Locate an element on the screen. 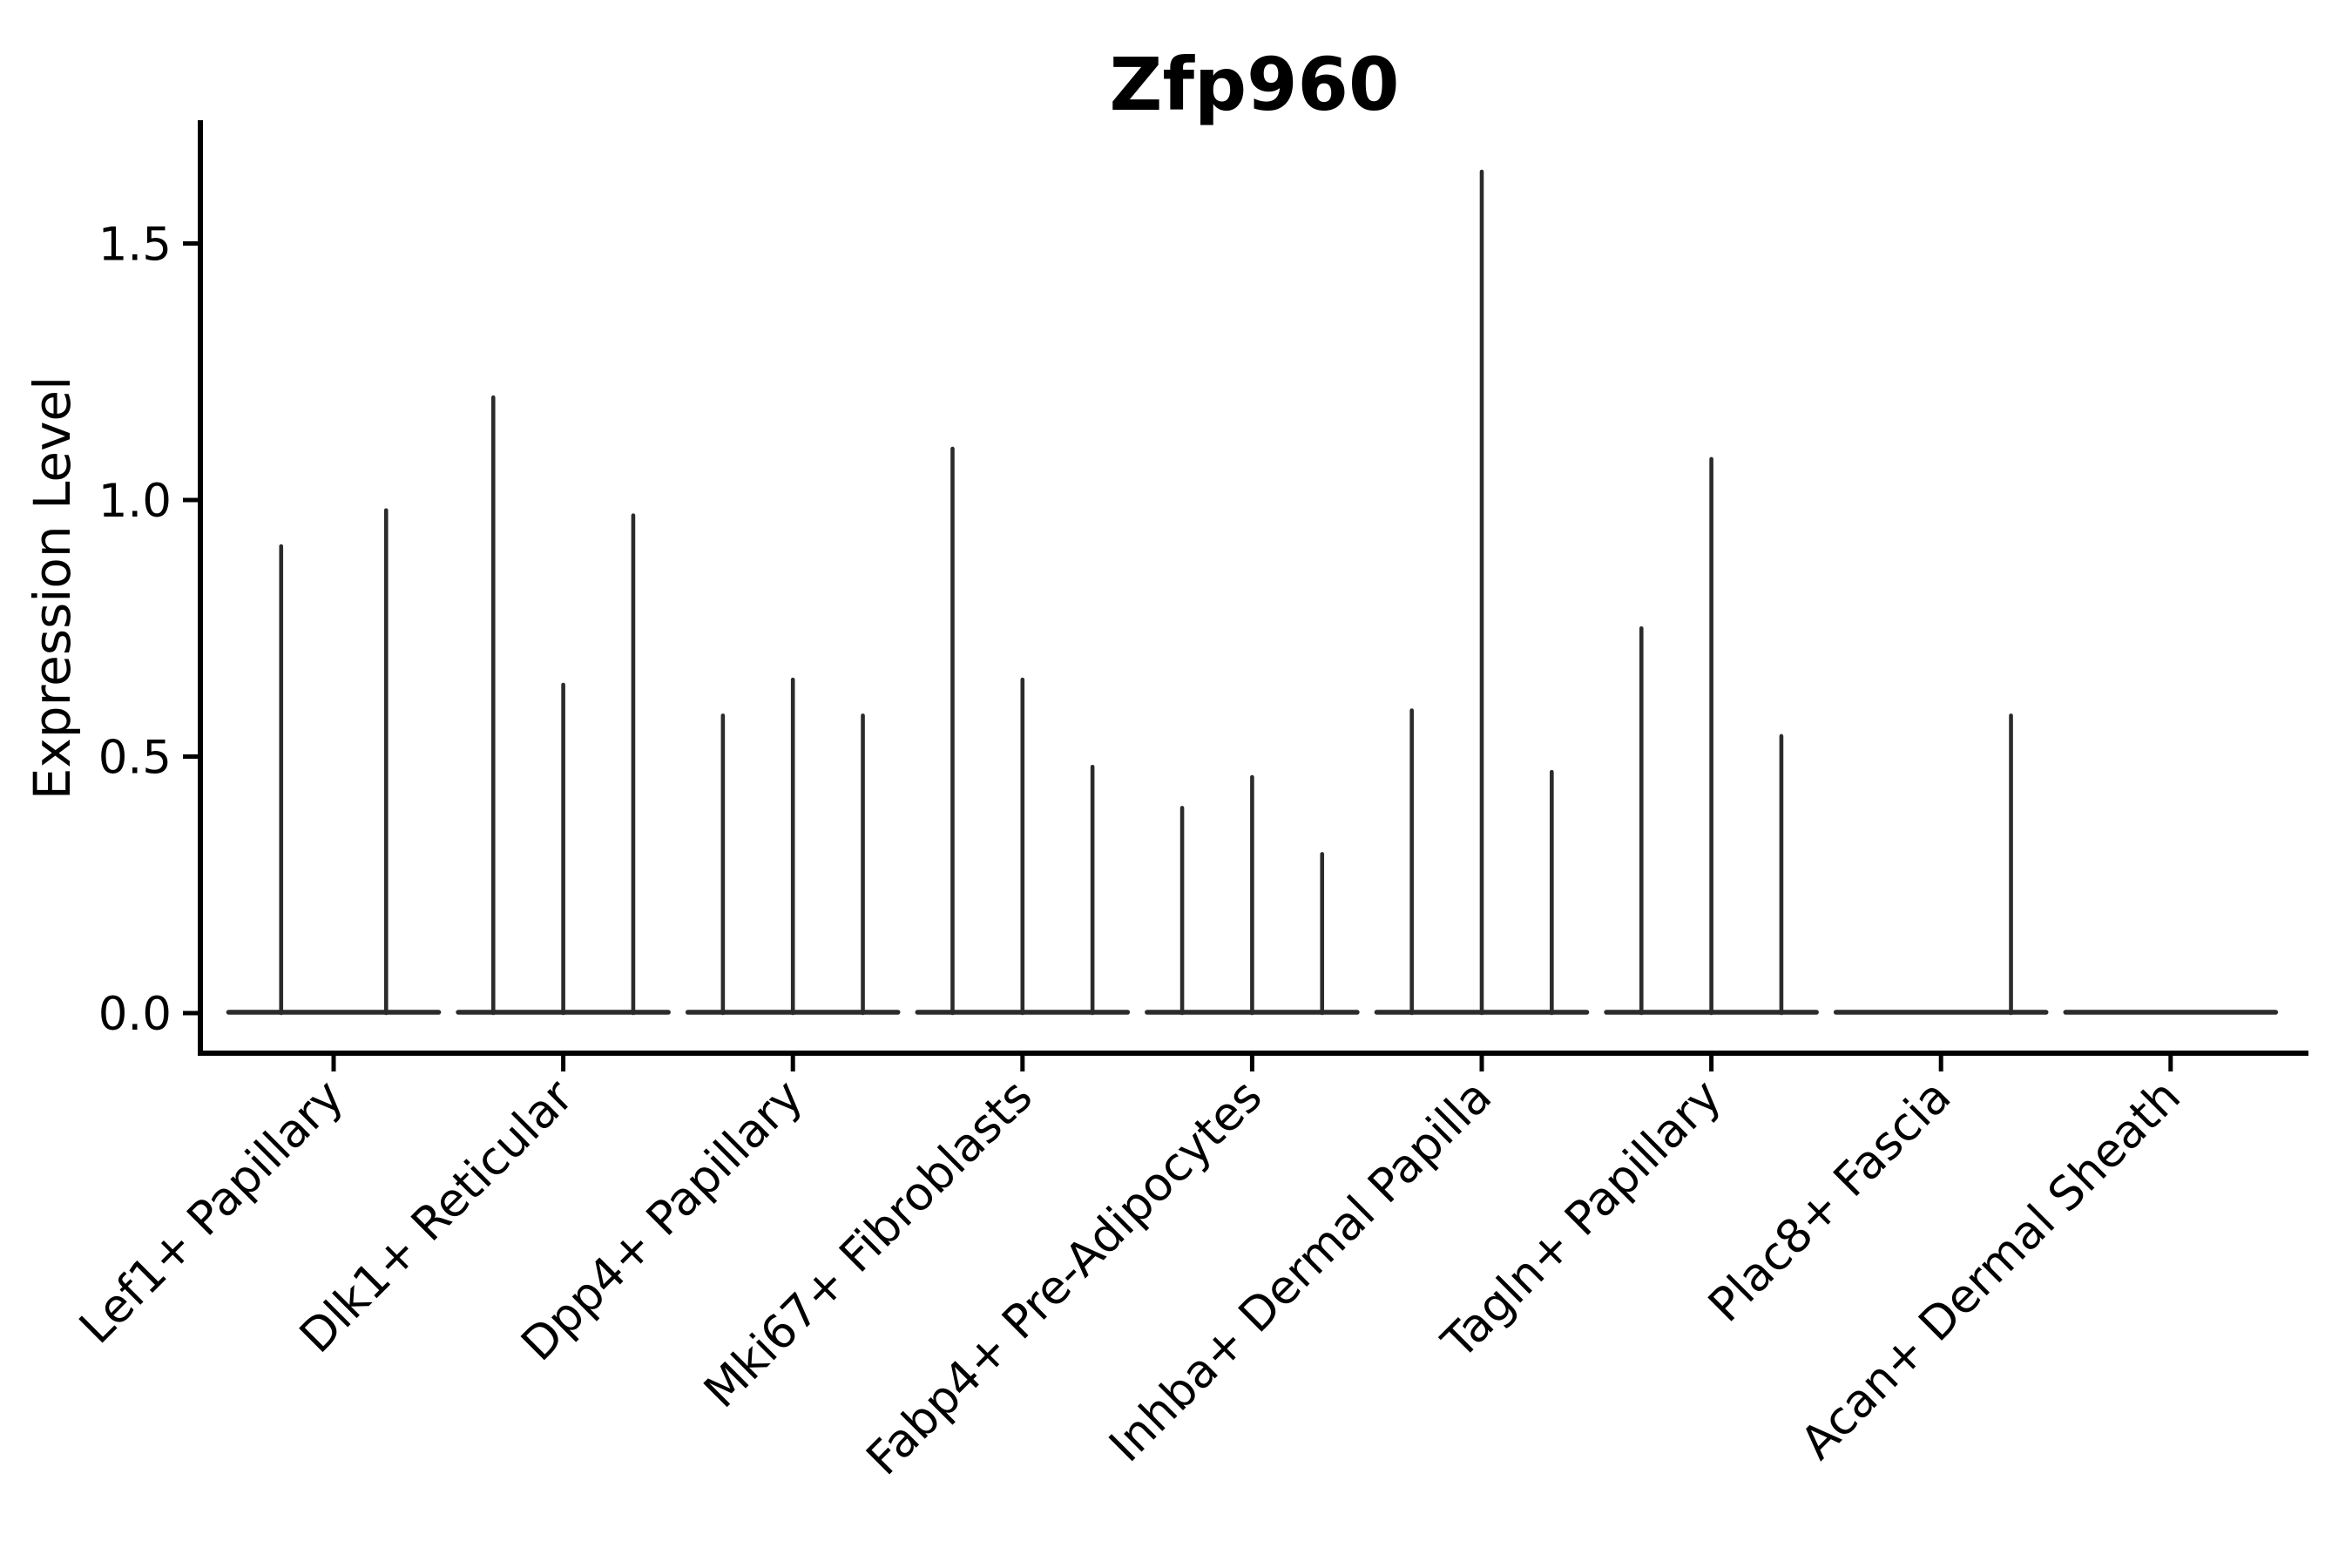 The image size is (2352, 1568). y-tick-label: 0.0 is located at coordinates (135, 1014).